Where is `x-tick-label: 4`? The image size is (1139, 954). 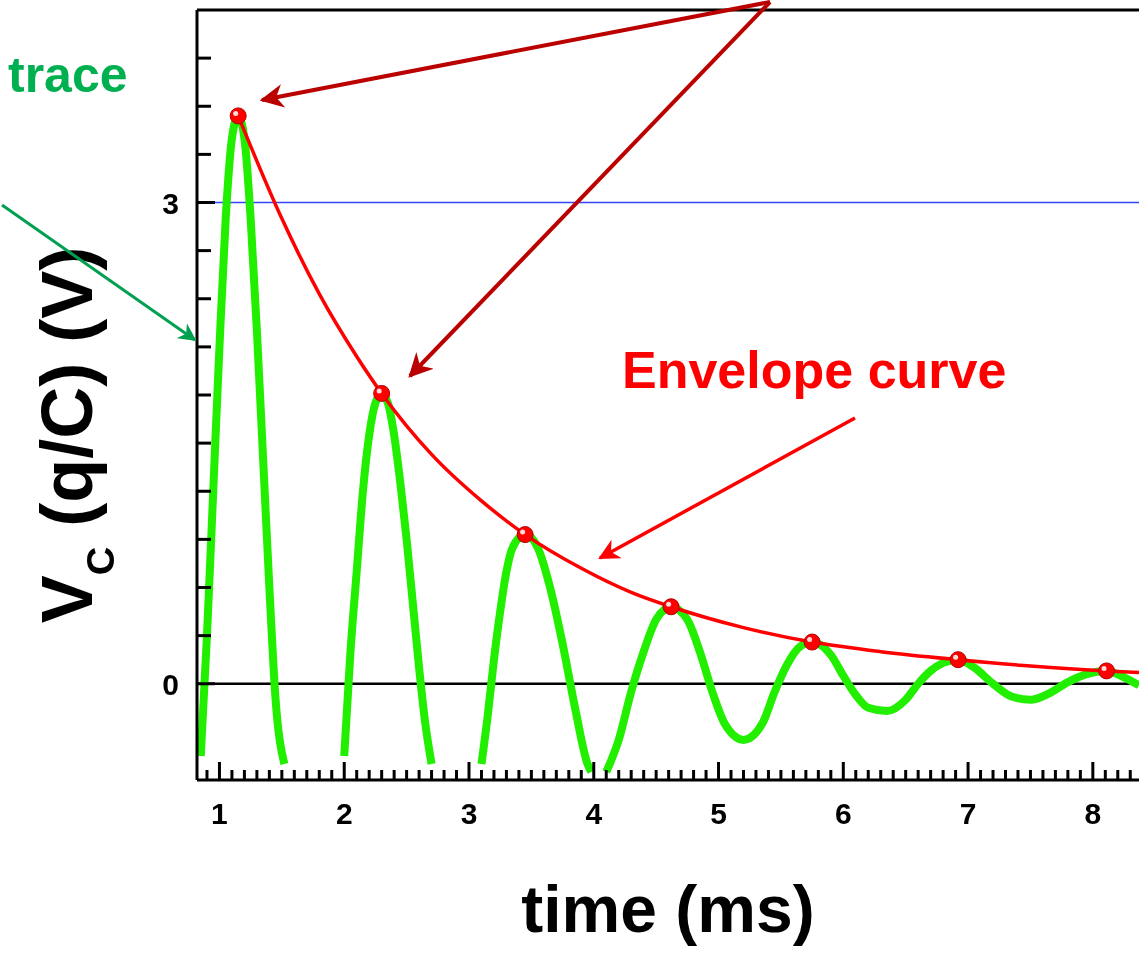 x-tick-label: 4 is located at coordinates (594, 813).